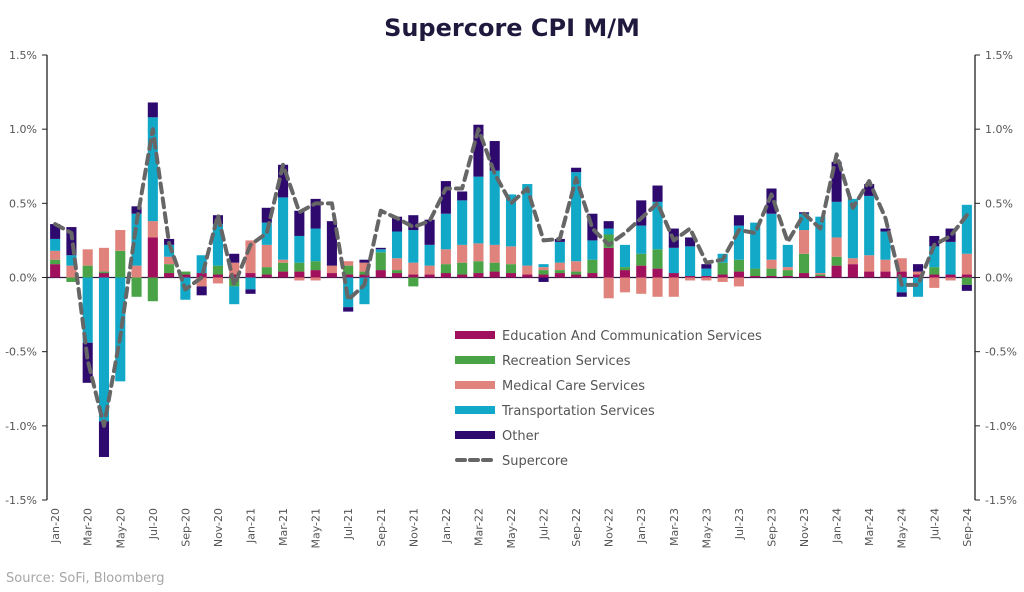  I want to click on right-tick-label: 0.0%, so click(999, 278).